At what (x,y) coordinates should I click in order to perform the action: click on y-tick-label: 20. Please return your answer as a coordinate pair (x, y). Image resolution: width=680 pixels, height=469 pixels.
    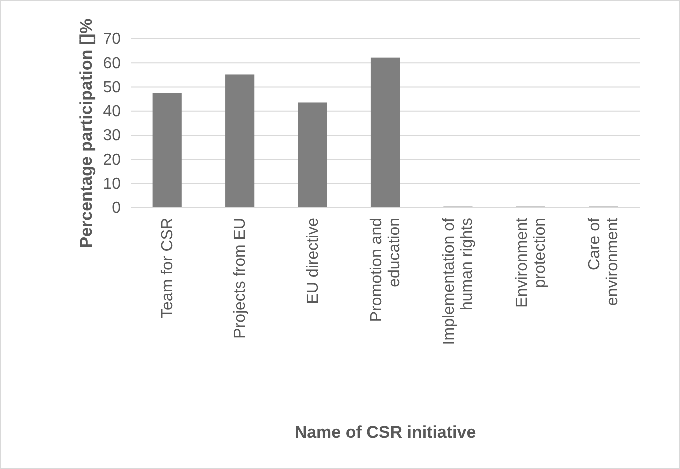
    Looking at the image, I should click on (112, 160).